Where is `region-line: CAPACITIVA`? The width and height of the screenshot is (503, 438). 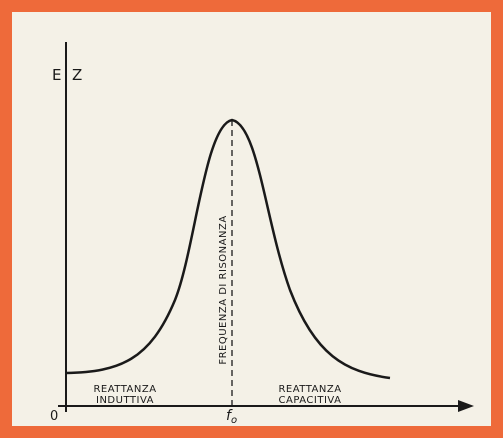 region-line: CAPACITIVA is located at coordinates (310, 400).